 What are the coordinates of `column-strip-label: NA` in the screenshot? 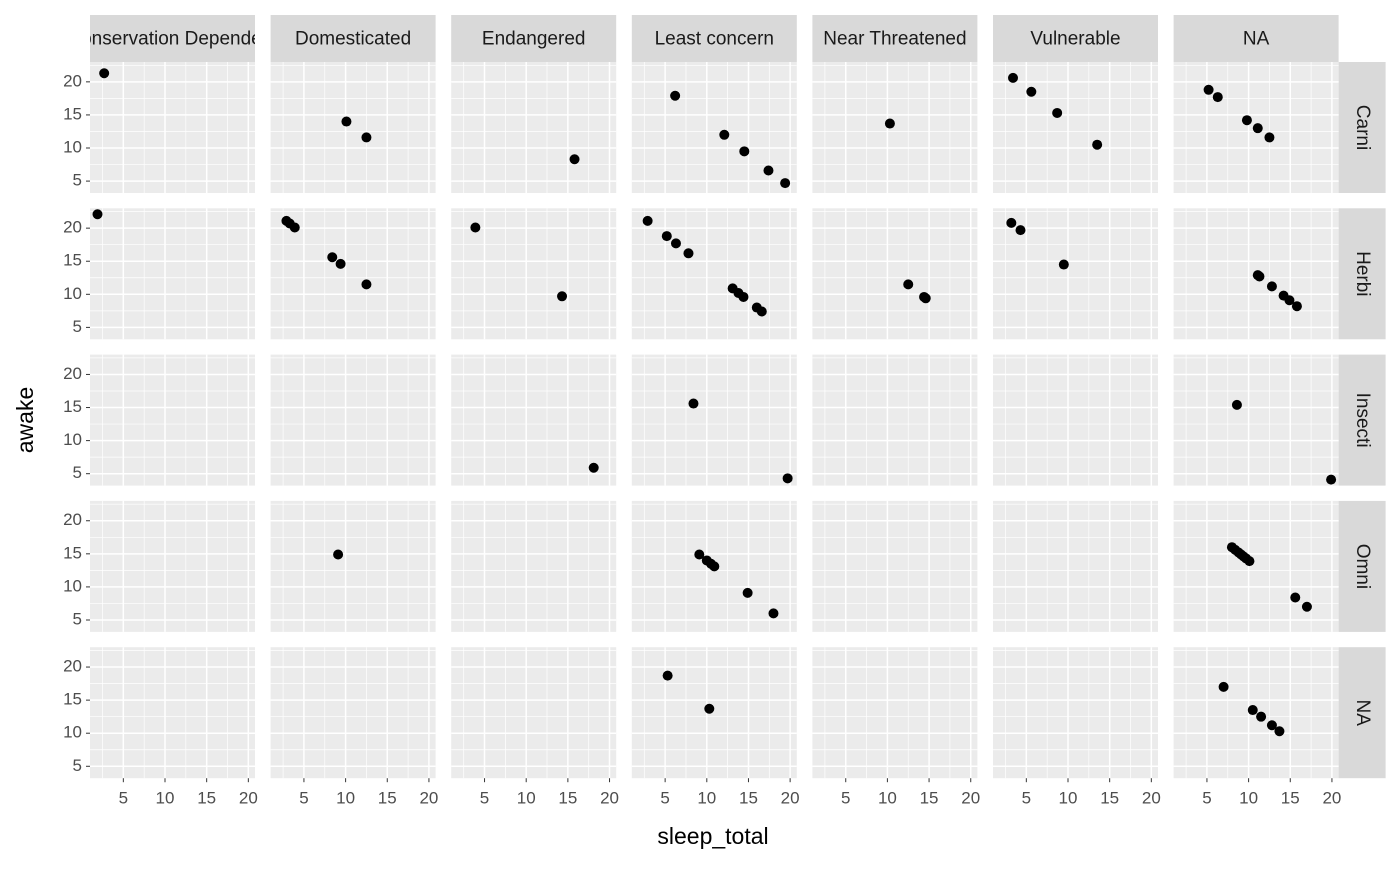 It's located at (1256, 39).